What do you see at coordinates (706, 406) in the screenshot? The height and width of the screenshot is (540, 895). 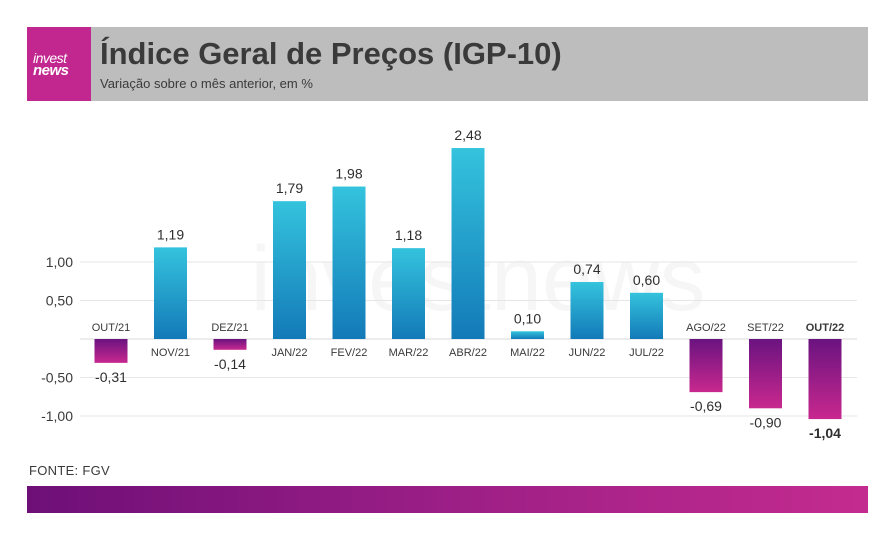 I see `value-label: -0,69` at bounding box center [706, 406].